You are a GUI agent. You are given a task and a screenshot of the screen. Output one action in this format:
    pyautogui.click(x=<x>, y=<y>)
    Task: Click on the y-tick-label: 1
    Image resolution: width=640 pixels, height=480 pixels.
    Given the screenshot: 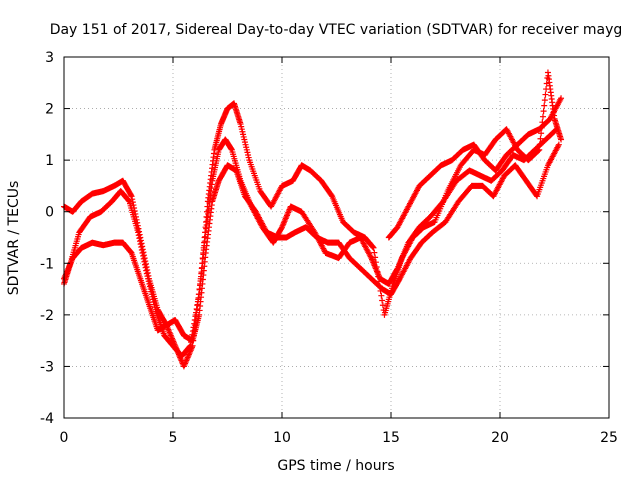 What is the action you would take?
    pyautogui.click(x=49, y=161)
    